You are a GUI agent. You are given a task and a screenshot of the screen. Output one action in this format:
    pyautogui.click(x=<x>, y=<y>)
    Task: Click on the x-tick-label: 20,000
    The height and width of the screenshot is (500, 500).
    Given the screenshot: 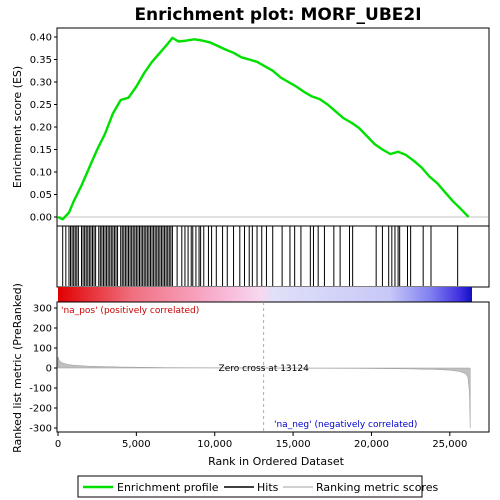 What is the action you would take?
    pyautogui.click(x=371, y=444)
    